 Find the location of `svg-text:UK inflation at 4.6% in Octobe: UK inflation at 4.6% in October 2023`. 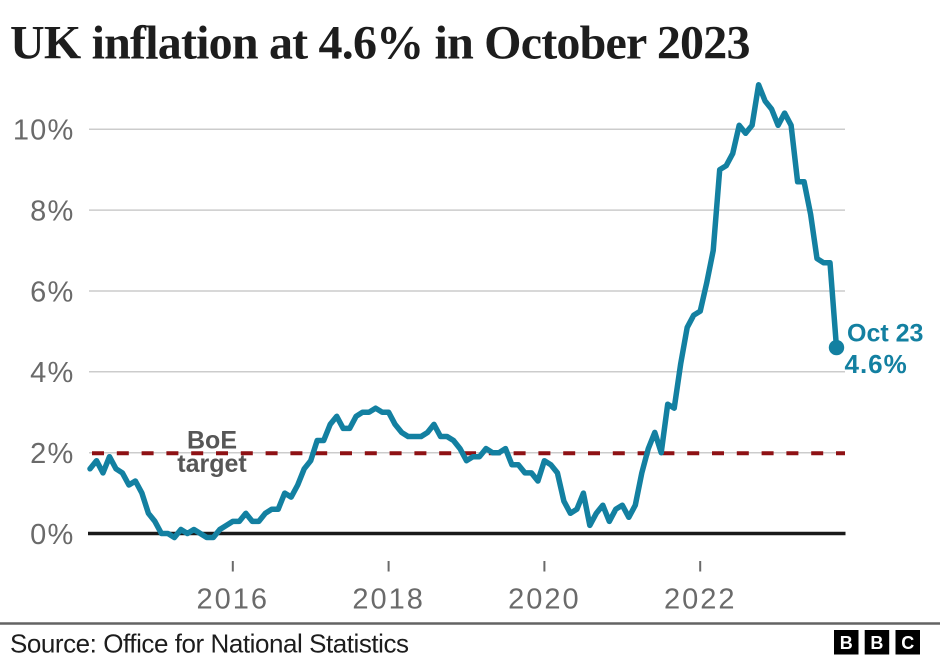

svg-text:UK inflation at 4.6% in Octobe: UK inflation at 4.6% in October 2023 is located at coordinates (380, 43).